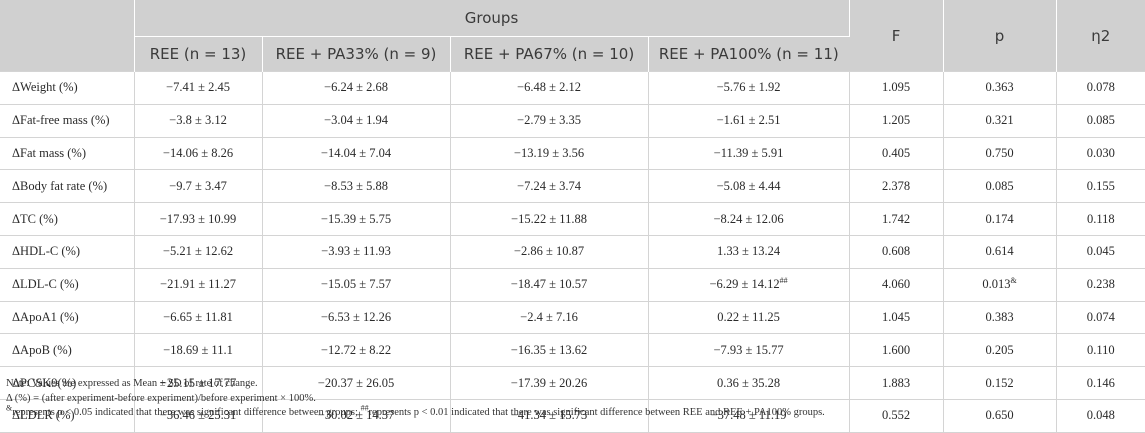  I want to click on cell-p: 0.614, so click(1000, 251).